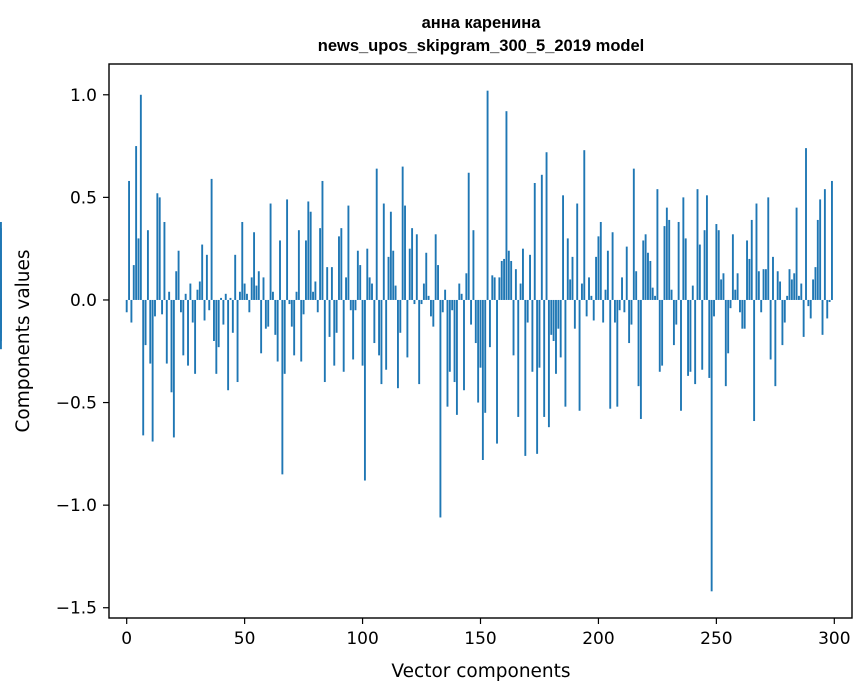  Describe the element at coordinates (716, 639) in the screenshot. I see `x-tick-label: 250` at that location.